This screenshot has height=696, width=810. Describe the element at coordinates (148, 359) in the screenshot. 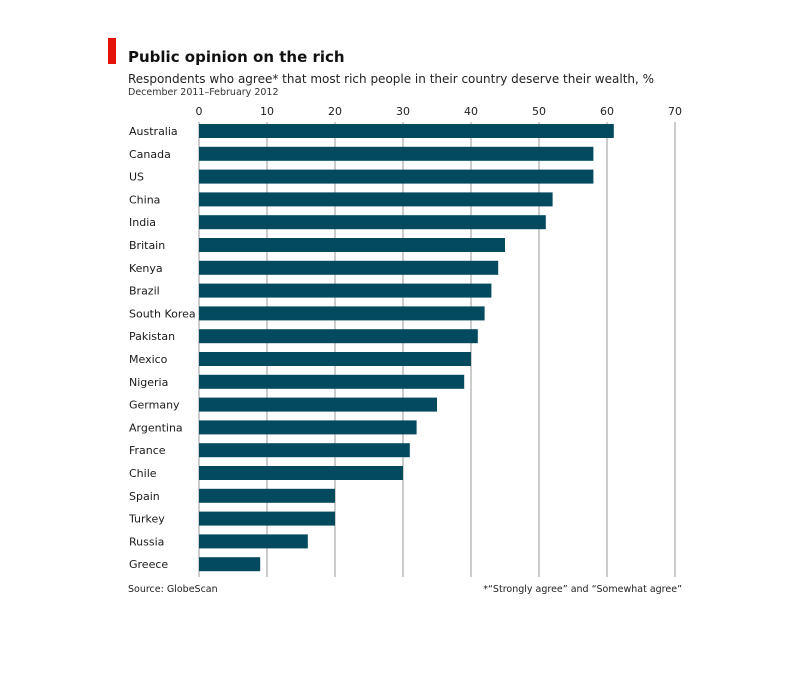

I see `category-label: Mexico` at that location.